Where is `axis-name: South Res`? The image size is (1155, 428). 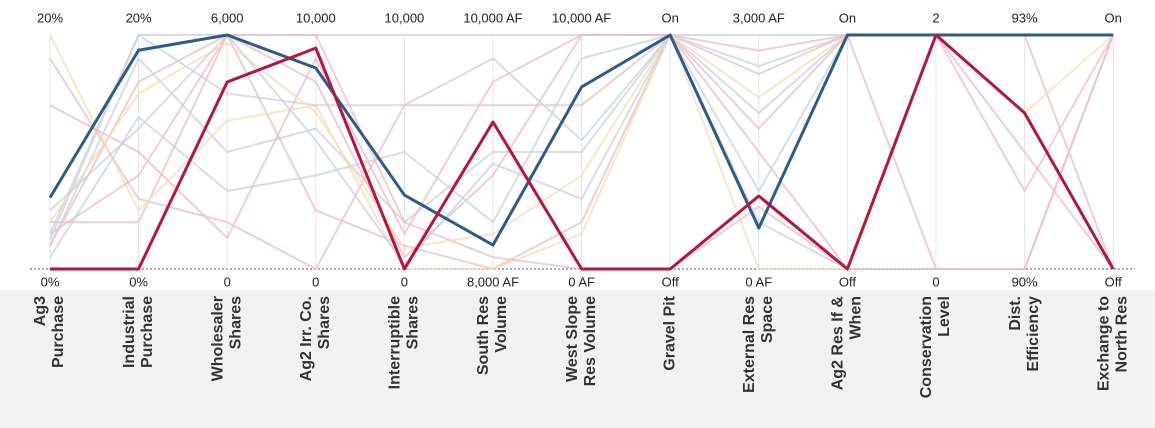 axis-name: South Res is located at coordinates (483, 335).